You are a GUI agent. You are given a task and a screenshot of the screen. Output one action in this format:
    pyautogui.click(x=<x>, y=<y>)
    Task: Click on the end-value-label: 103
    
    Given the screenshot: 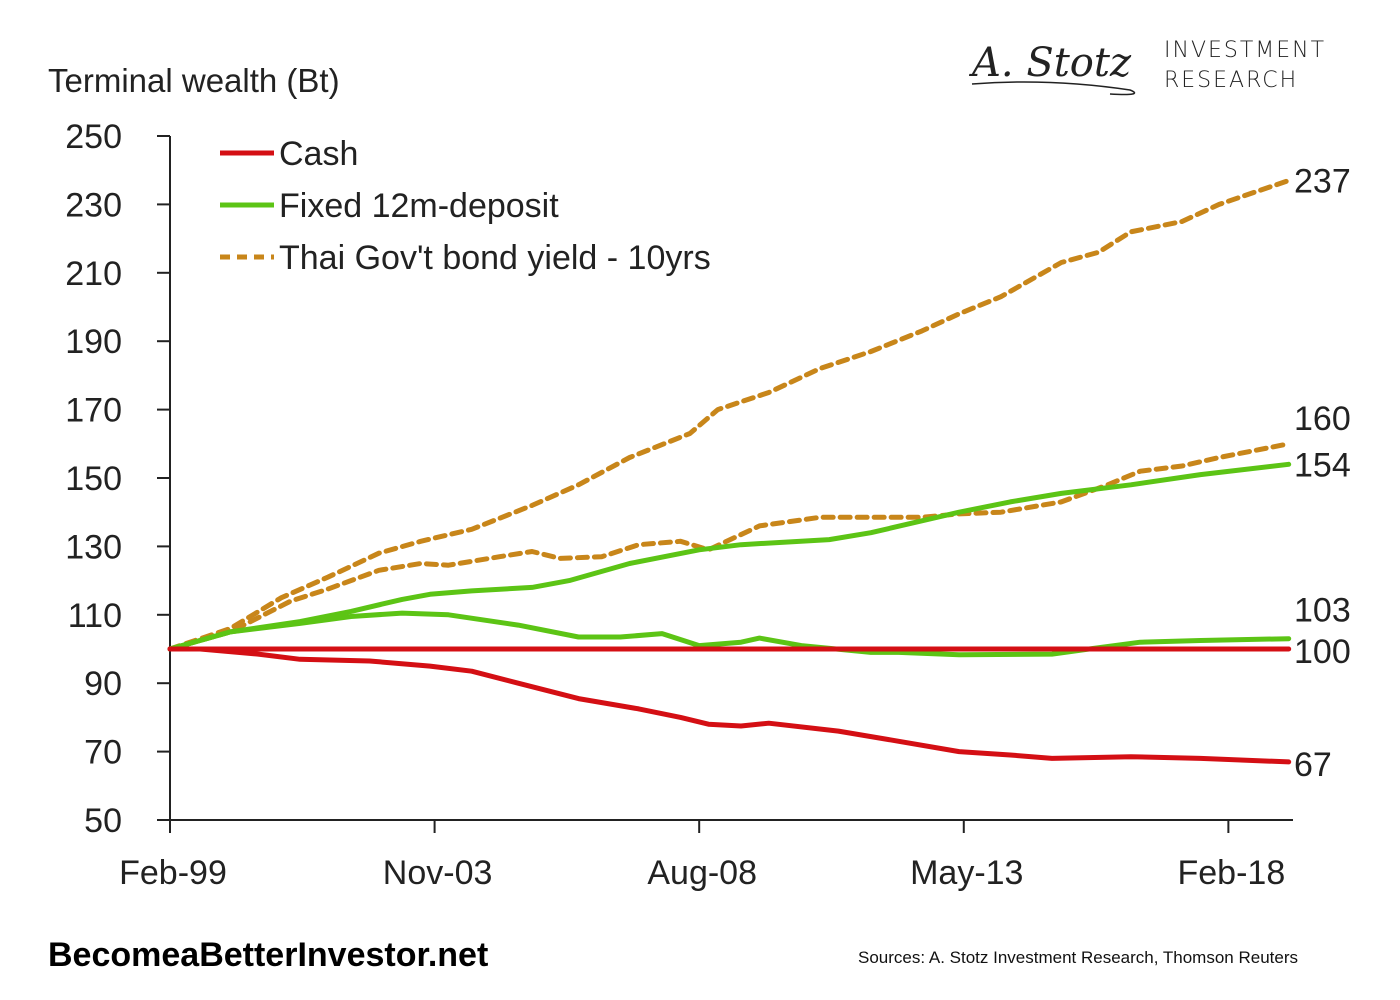 What is the action you would take?
    pyautogui.click(x=1322, y=611)
    